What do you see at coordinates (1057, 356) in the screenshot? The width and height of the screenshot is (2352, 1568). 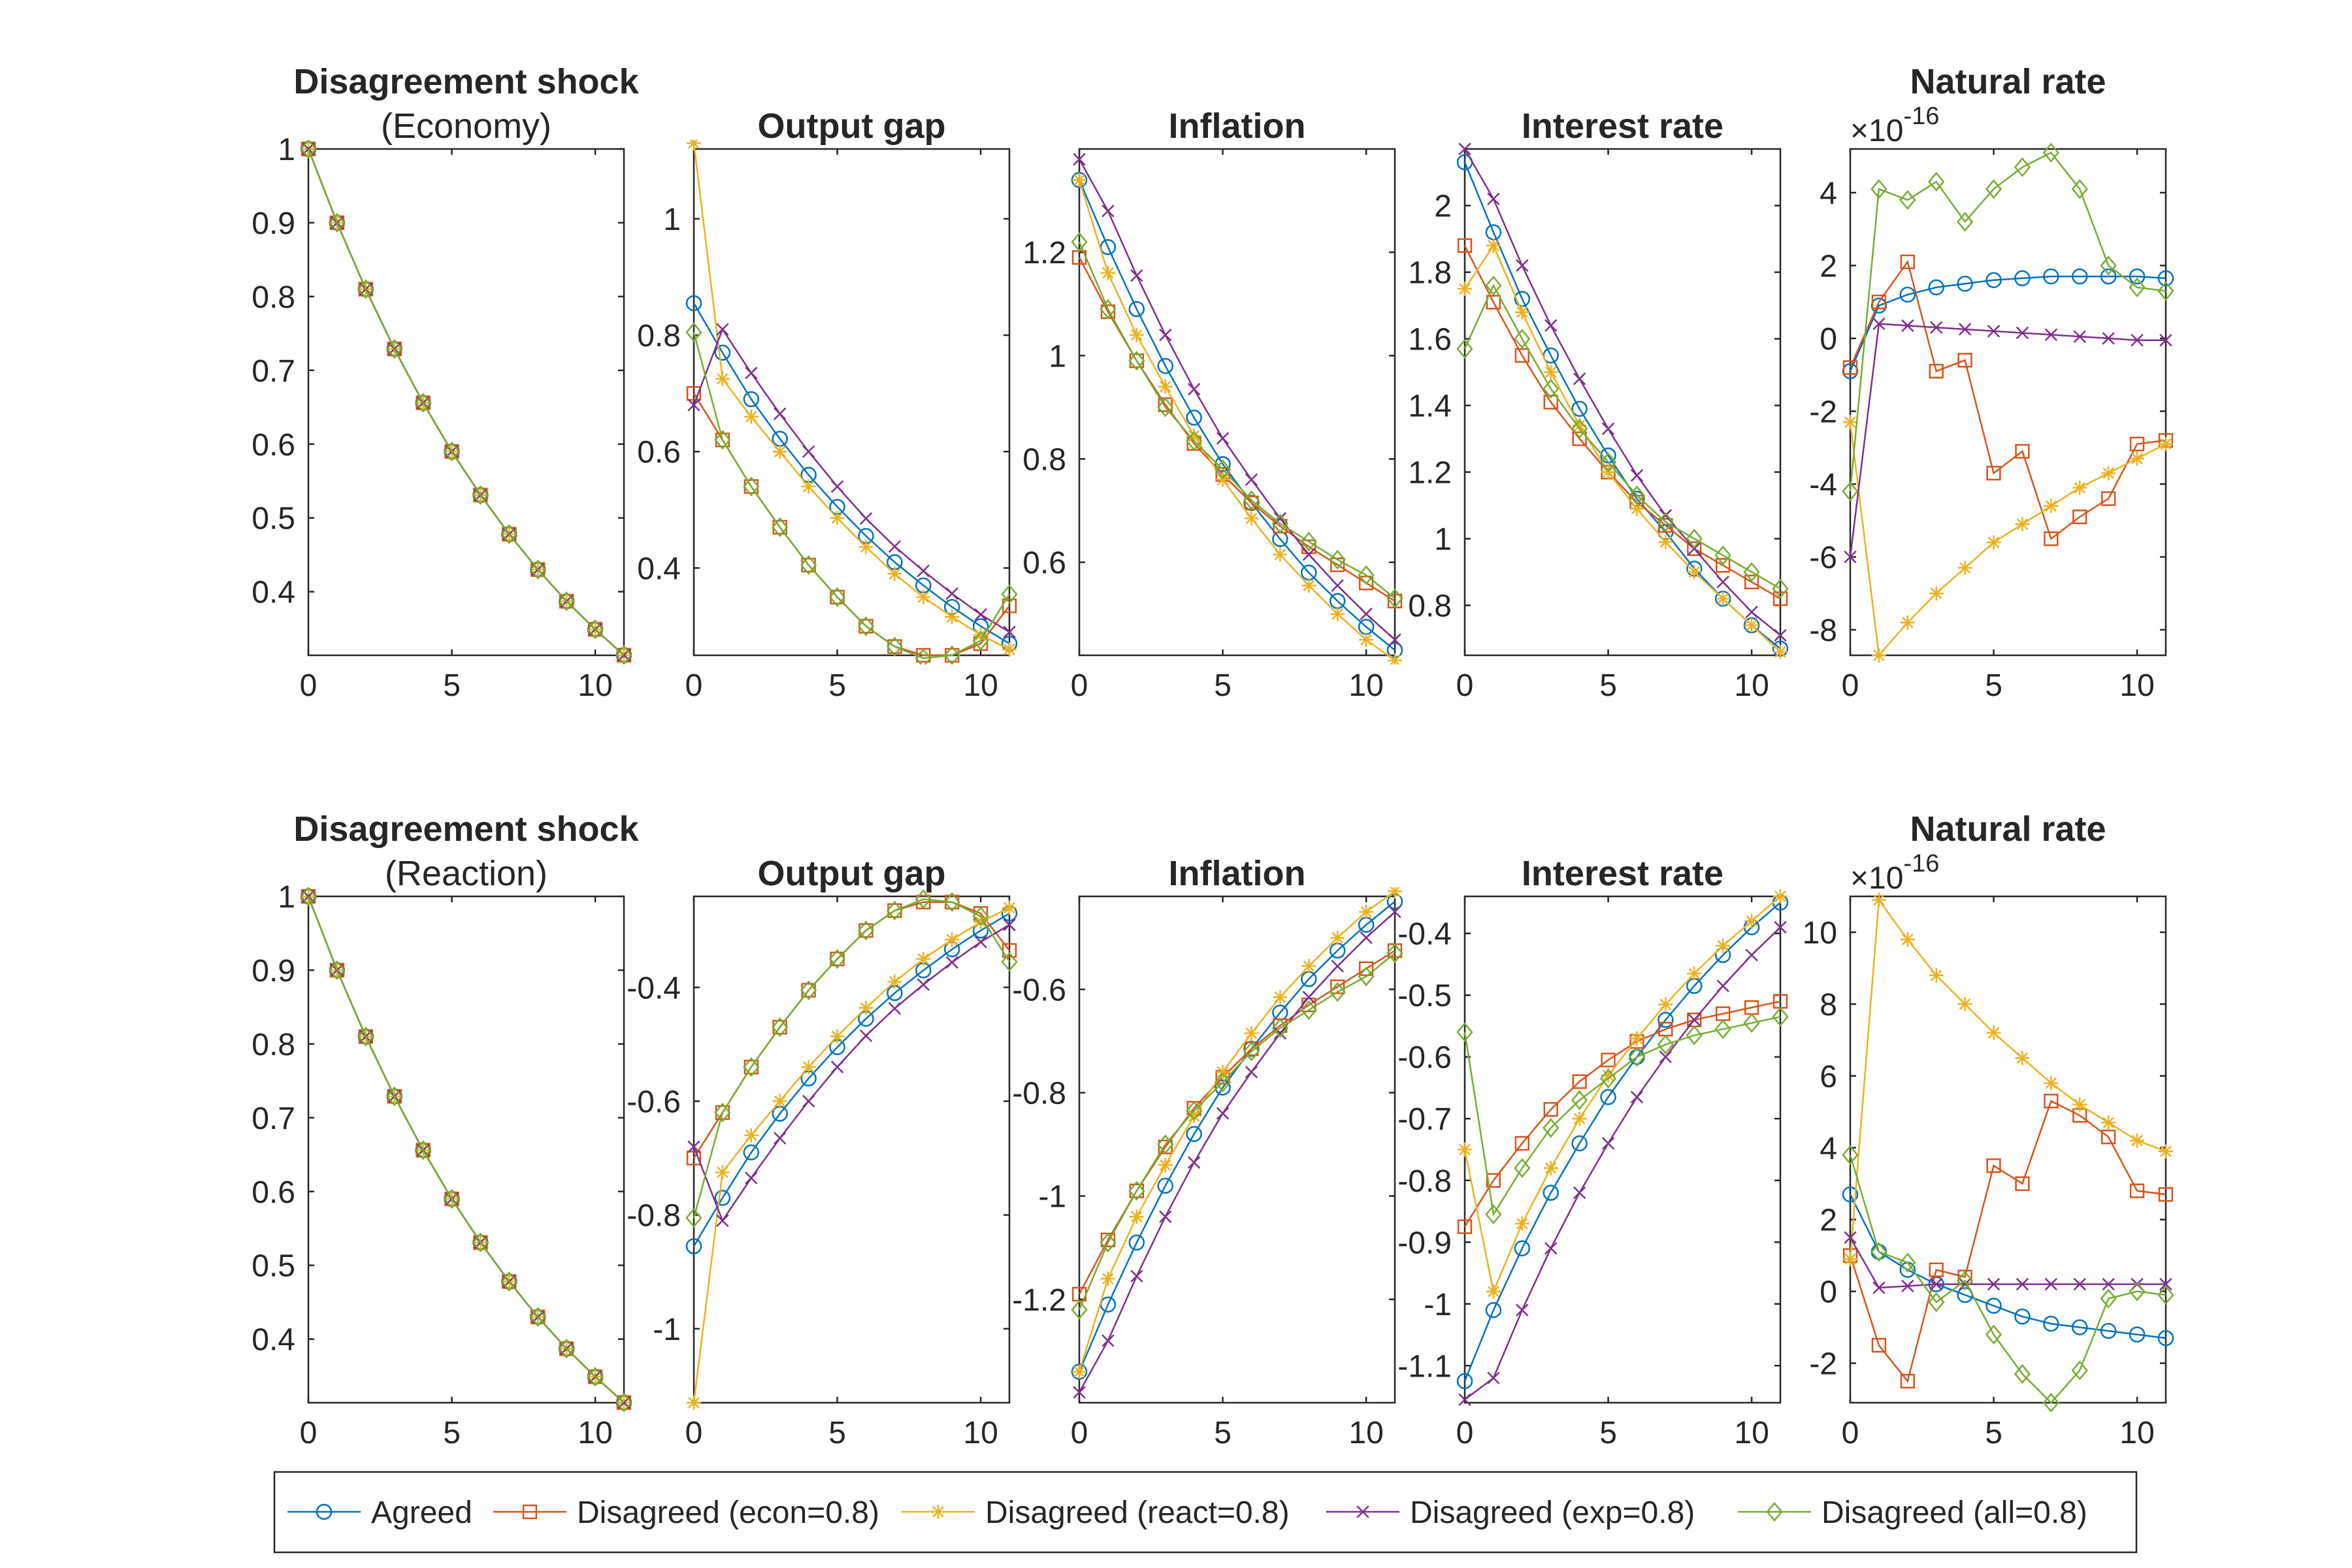 I see `y-tick-label: 1` at bounding box center [1057, 356].